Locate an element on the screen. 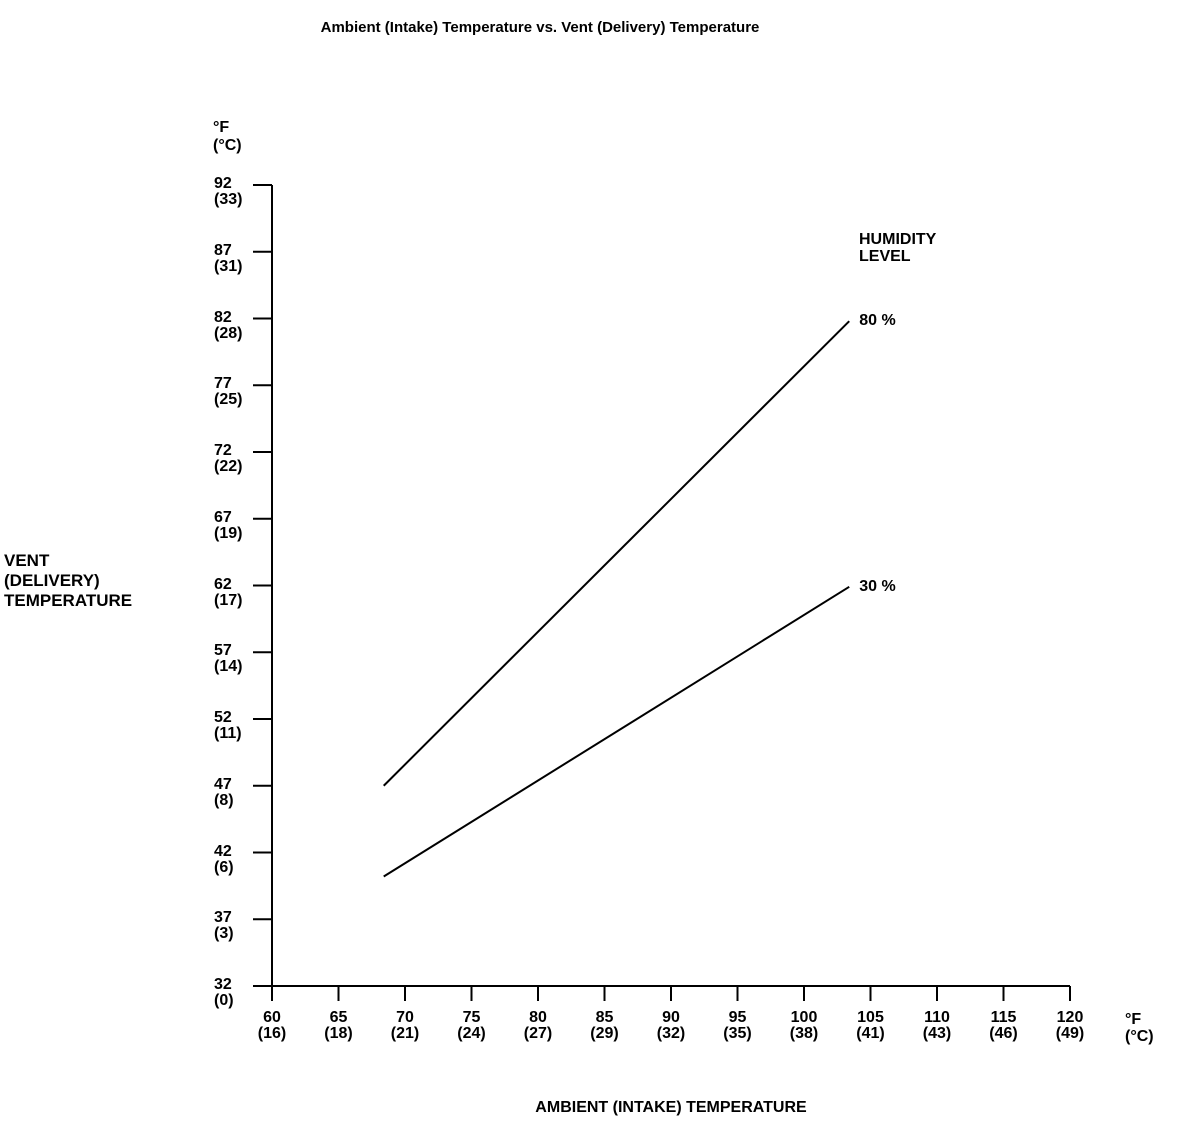 The height and width of the screenshot is (1142, 1184). x-tick-label: 75 (24) is located at coordinates (471, 1025).